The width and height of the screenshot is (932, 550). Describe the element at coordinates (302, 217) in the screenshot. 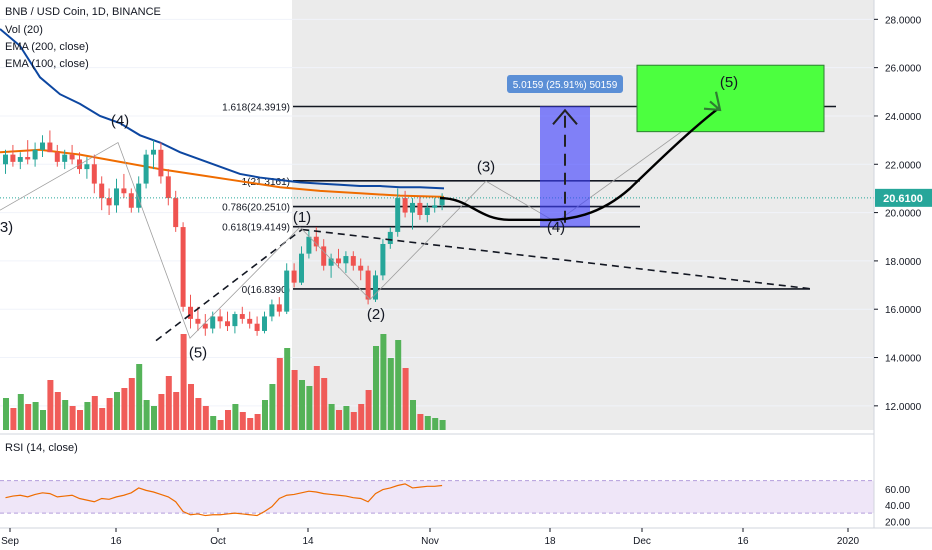

I see `wave-label: (1)` at that location.